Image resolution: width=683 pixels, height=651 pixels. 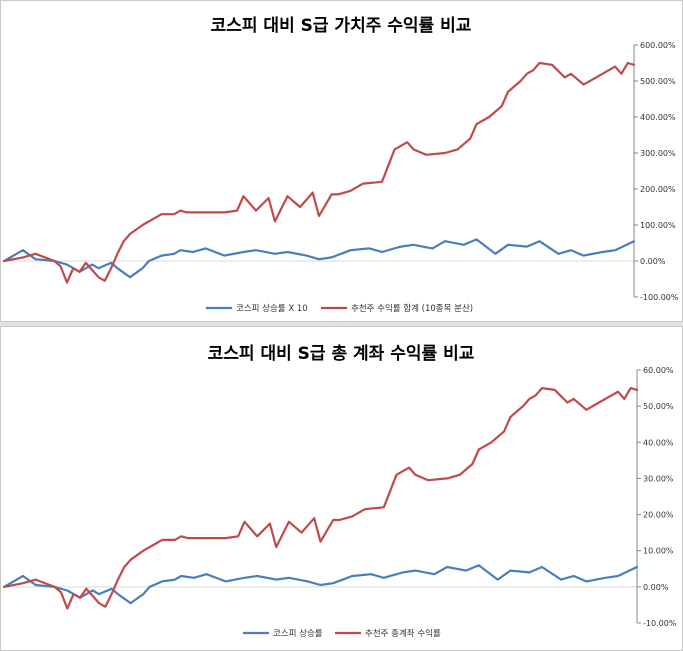 What do you see at coordinates (658, 45) in the screenshot?
I see `y-tick-label: 600.00%` at bounding box center [658, 45].